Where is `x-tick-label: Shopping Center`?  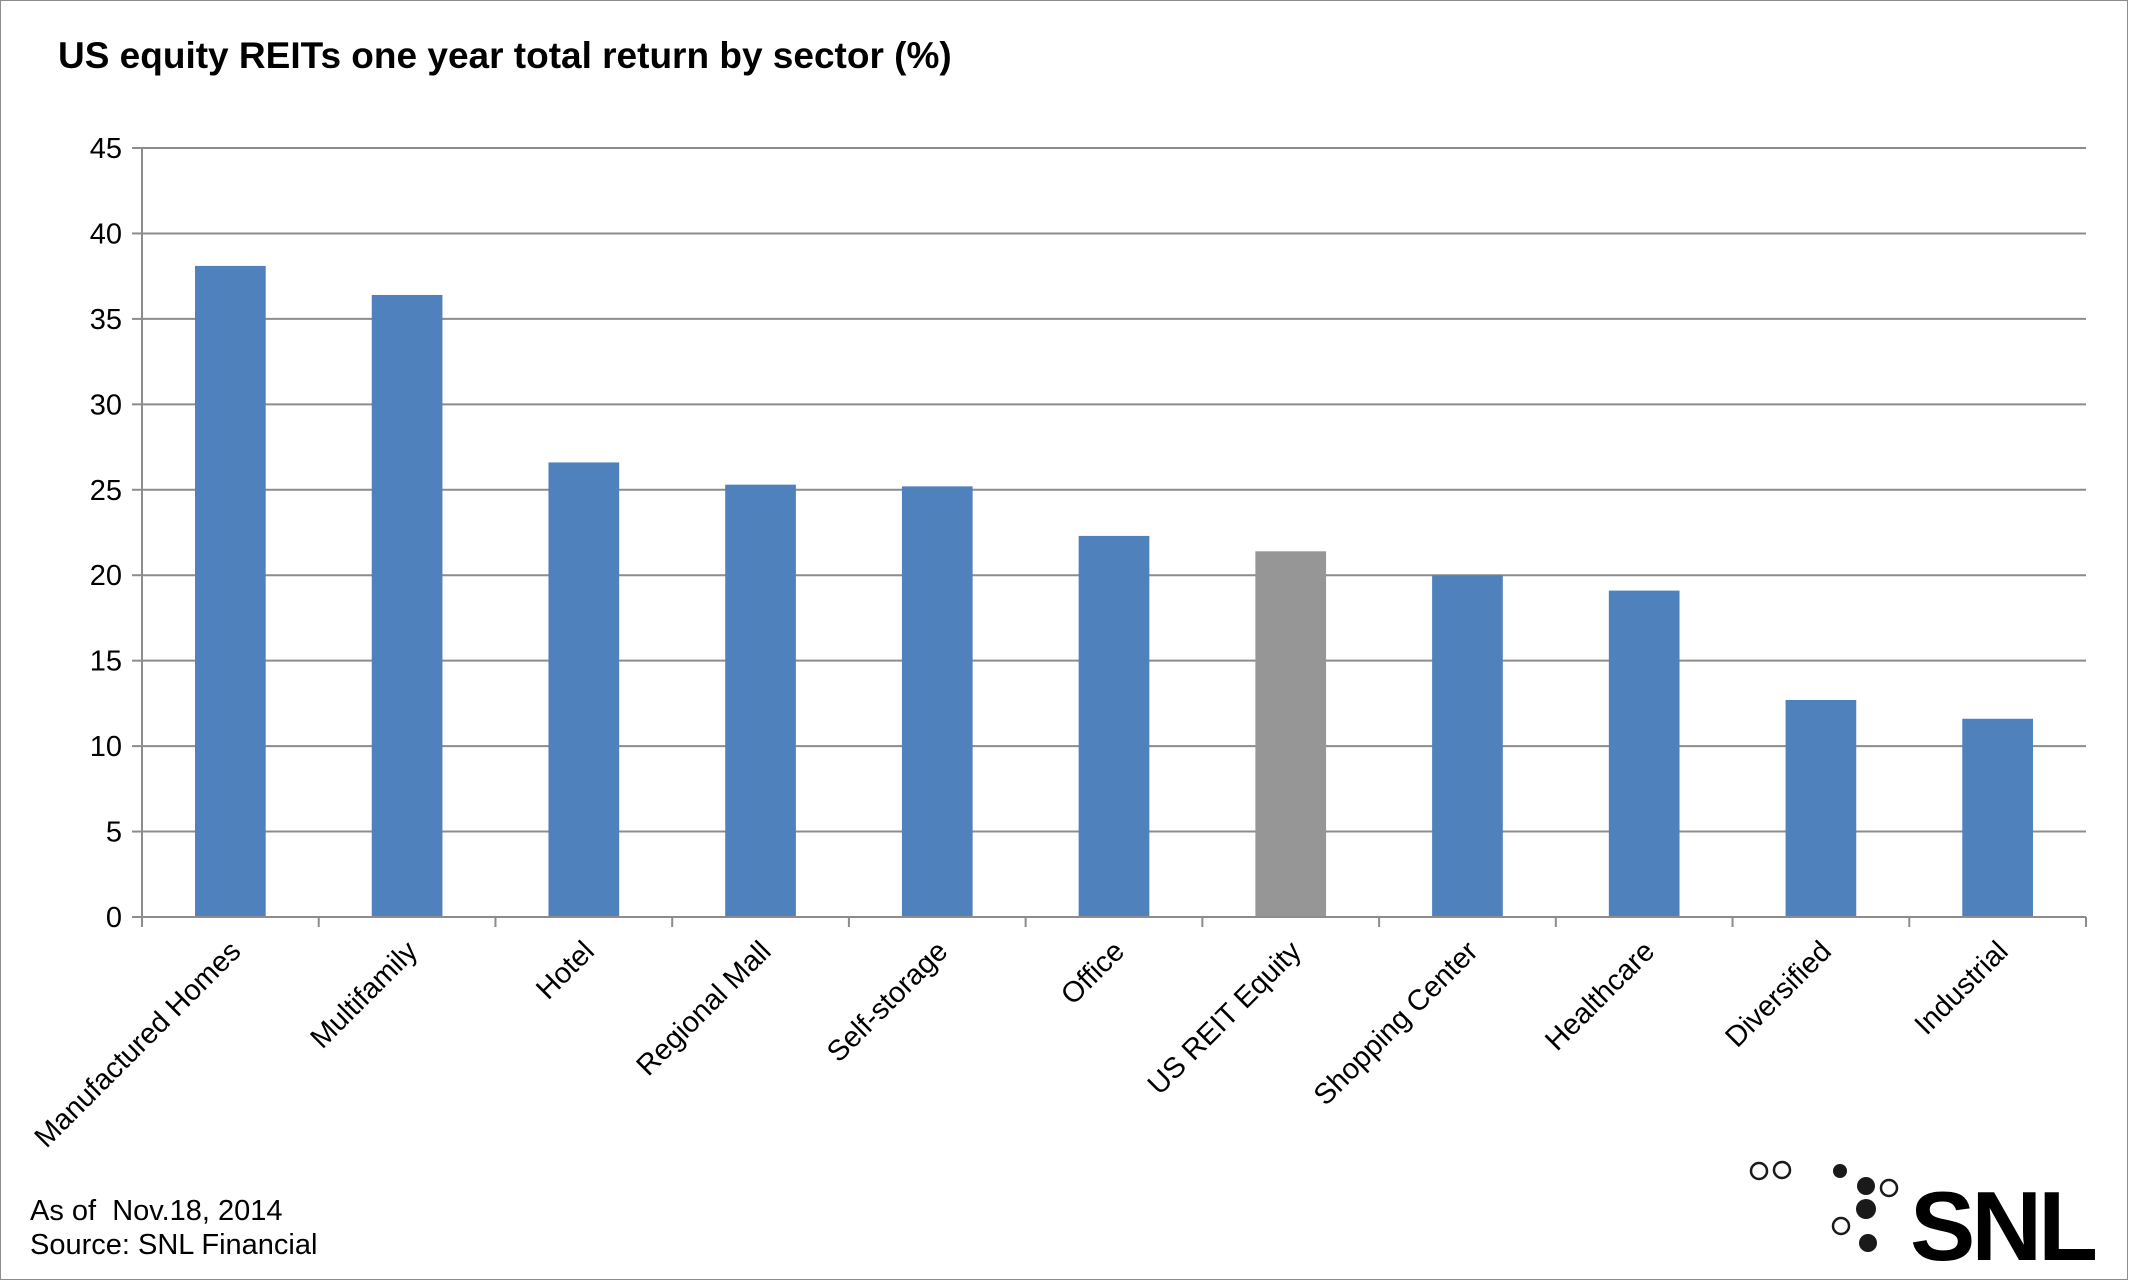
x-tick-label: Shopping Center is located at coordinates (1396, 1023).